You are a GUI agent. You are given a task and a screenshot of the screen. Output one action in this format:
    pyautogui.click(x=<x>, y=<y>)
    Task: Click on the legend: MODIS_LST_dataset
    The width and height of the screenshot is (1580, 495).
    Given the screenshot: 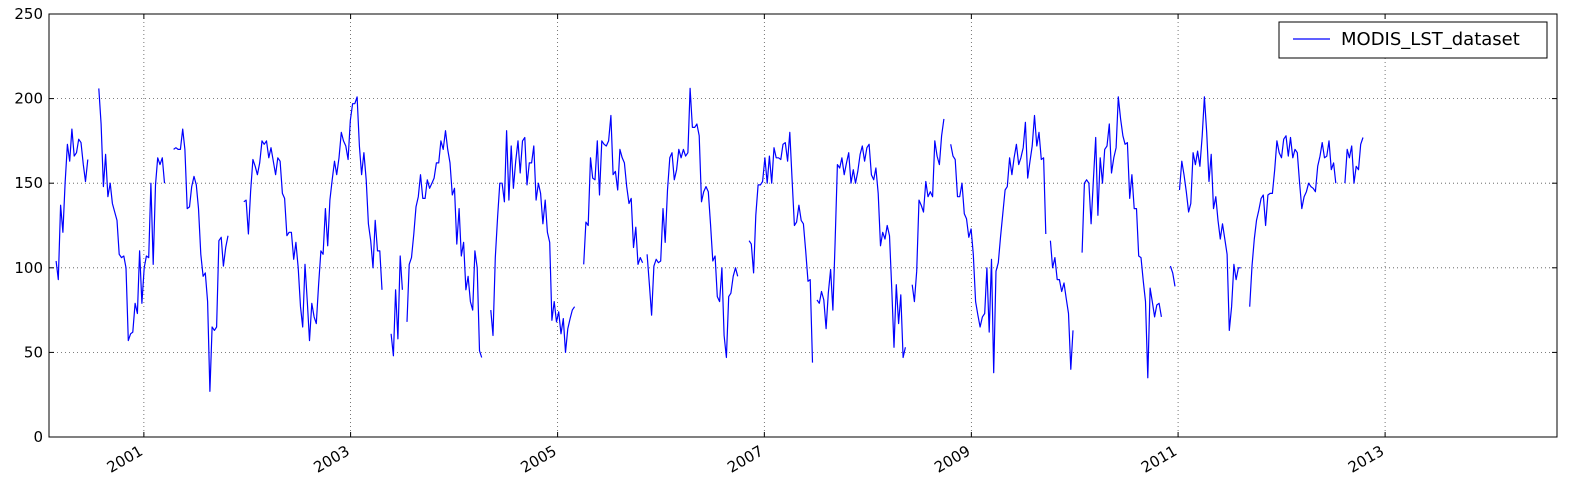 What is the action you would take?
    pyautogui.click(x=1413, y=40)
    